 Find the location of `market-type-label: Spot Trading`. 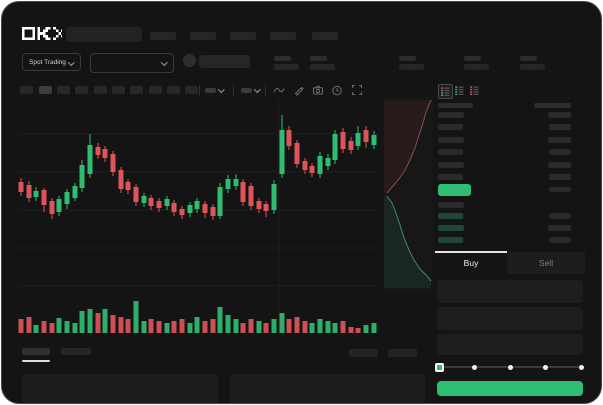

market-type-label: Spot Trading is located at coordinates (47, 62).